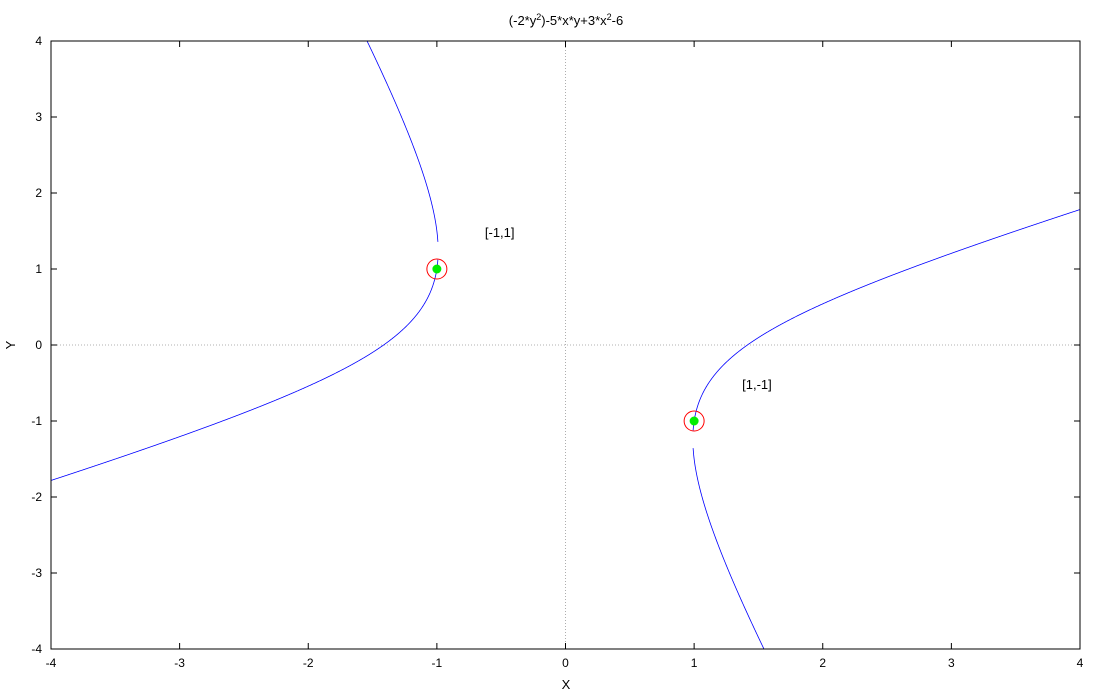 The height and width of the screenshot is (694, 1111). I want to click on x-axis-label: X, so click(566, 684).